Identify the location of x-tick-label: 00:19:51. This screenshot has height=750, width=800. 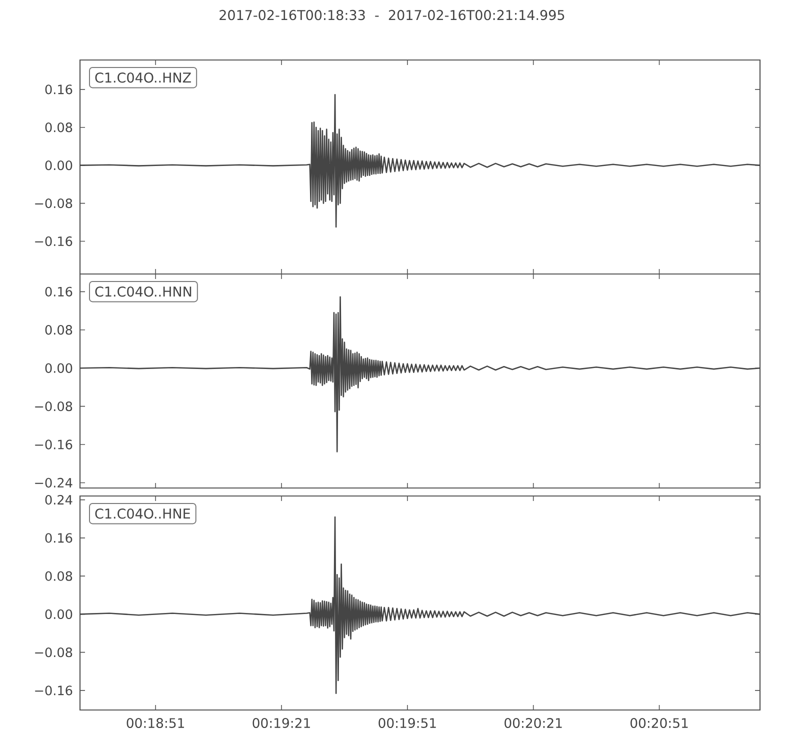
(407, 723).